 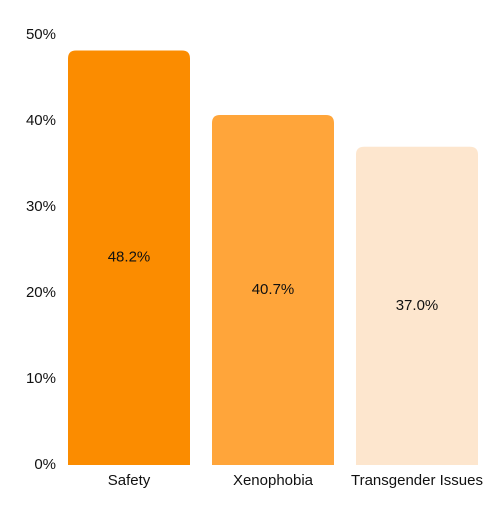 I want to click on y-tick-label: 20%, so click(x=41, y=292).